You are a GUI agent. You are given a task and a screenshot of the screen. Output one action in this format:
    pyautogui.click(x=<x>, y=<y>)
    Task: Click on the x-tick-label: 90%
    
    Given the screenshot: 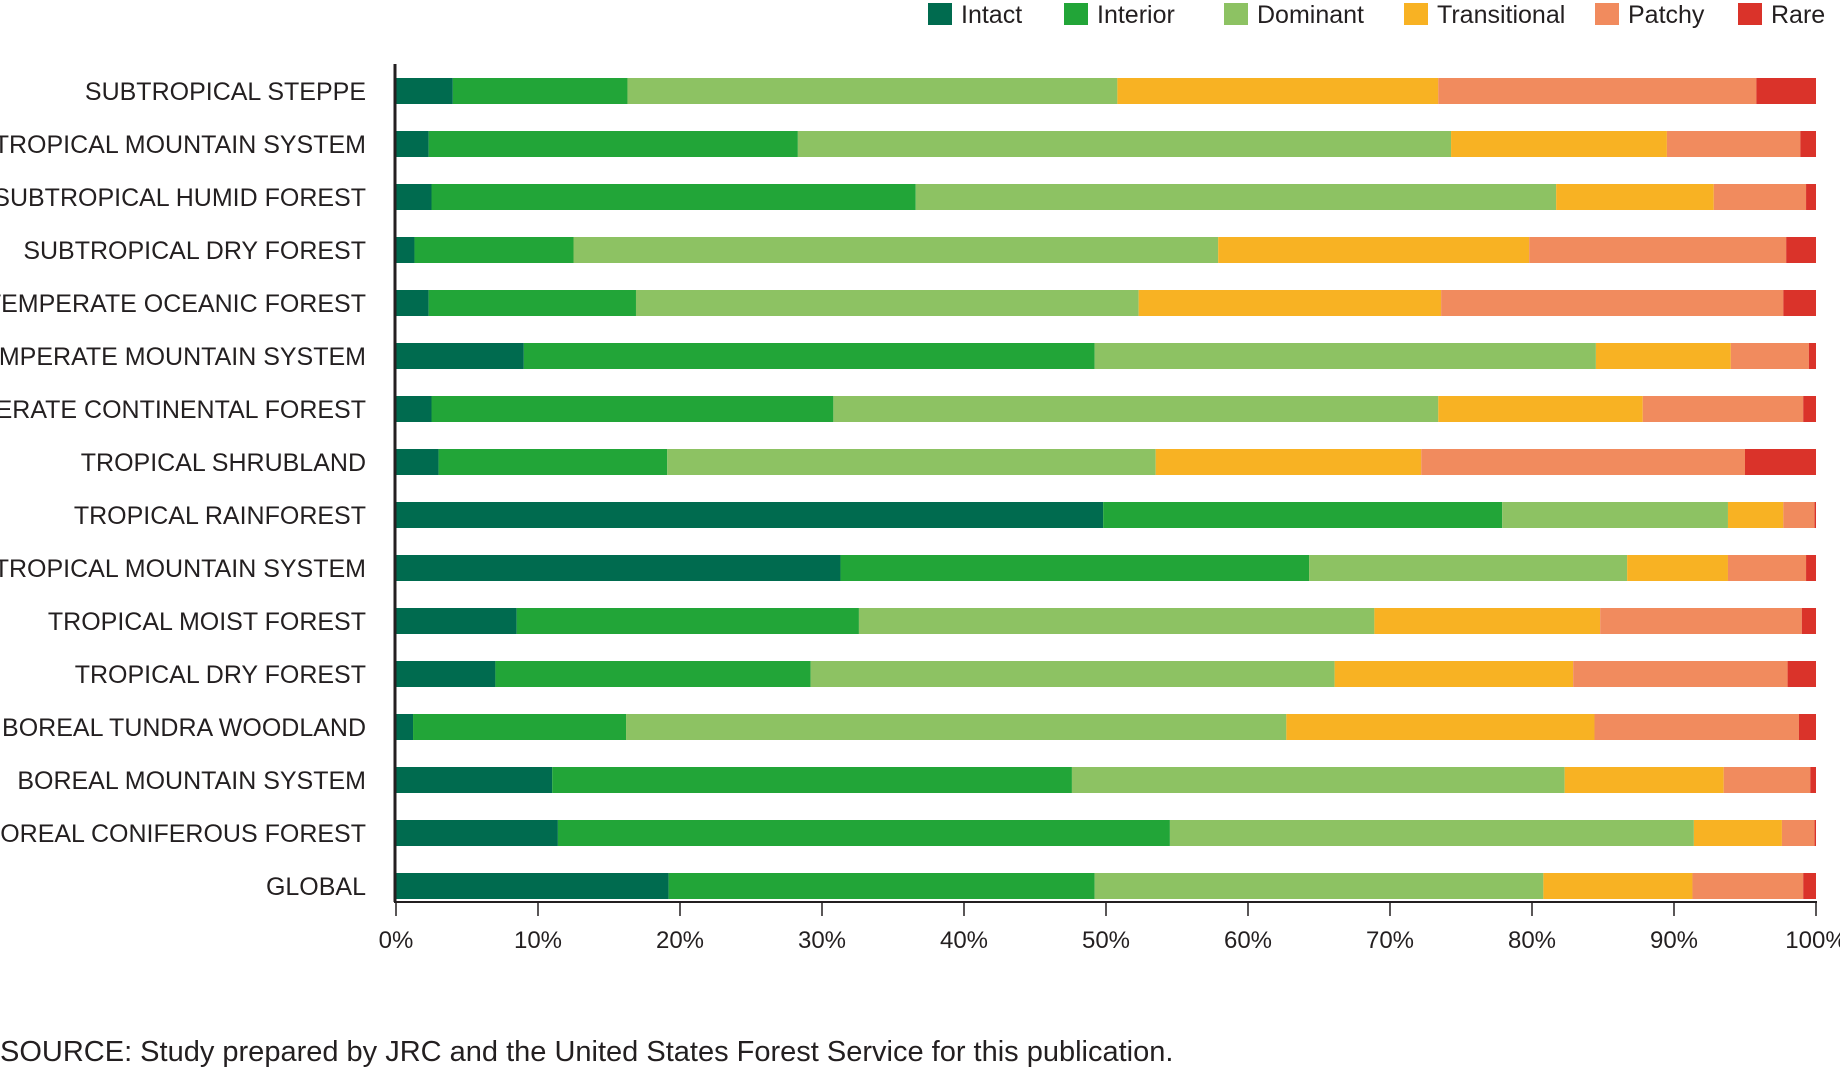 What is the action you would take?
    pyautogui.click(x=1674, y=940)
    